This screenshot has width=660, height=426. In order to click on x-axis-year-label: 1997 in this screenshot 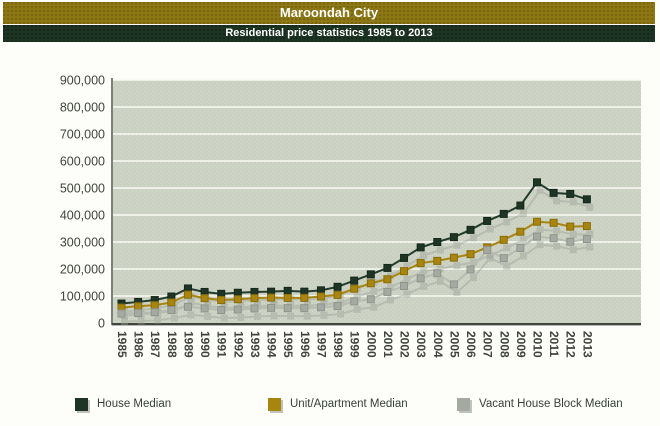, I will do `click(321, 344)`.